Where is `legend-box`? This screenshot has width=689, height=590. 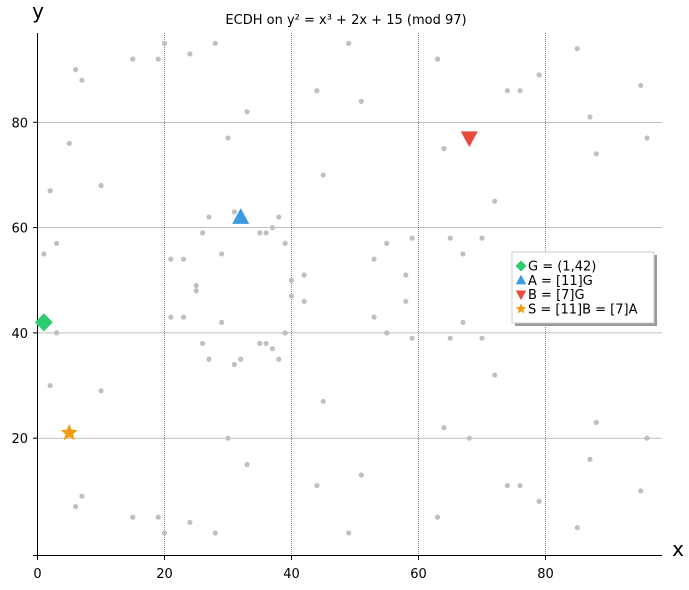 legend-box is located at coordinates (583, 287).